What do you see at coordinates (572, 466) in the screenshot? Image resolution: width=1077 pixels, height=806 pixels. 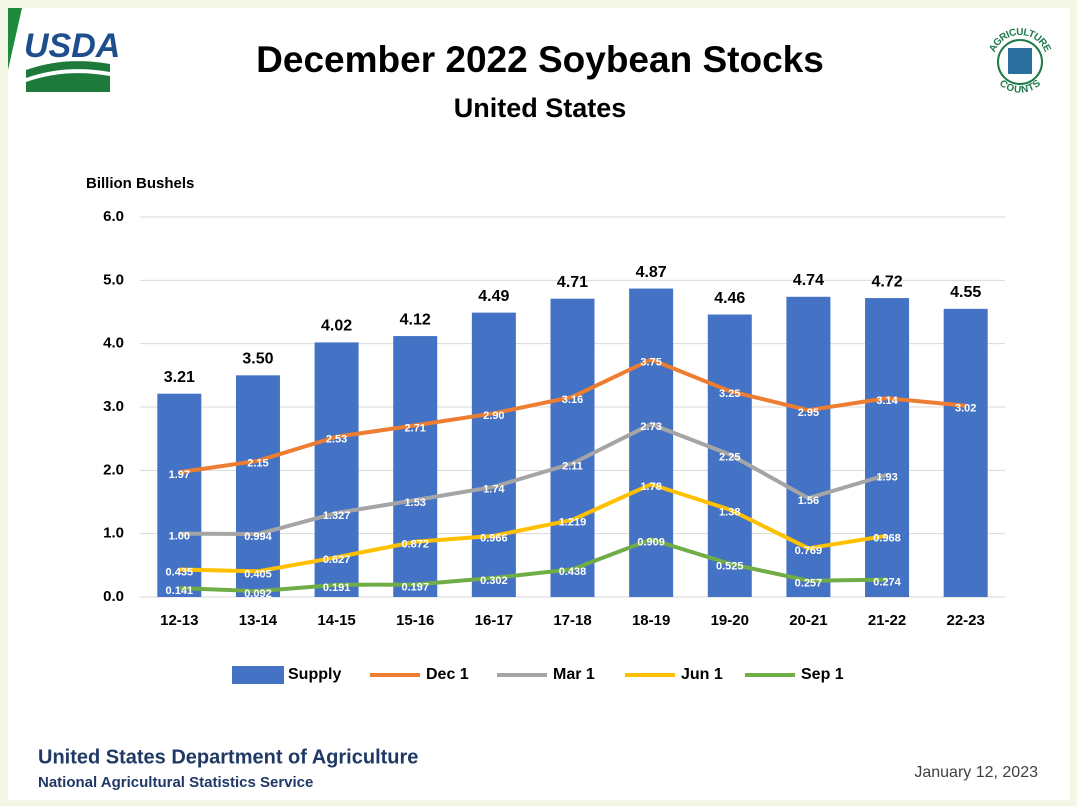 I see `line-value-label: 2.11` at bounding box center [572, 466].